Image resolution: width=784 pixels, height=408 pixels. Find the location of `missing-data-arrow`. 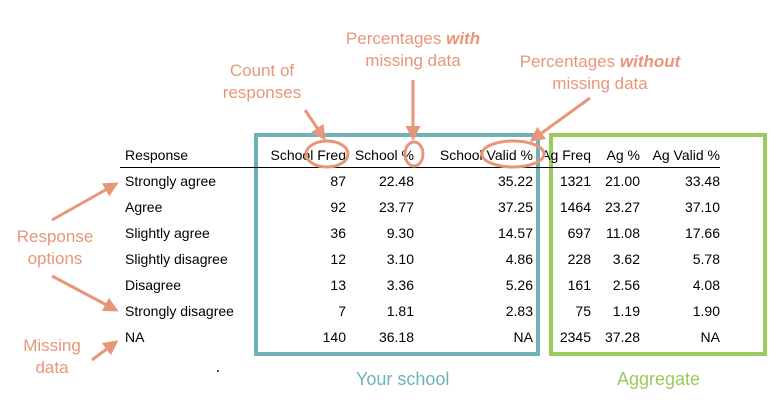

missing-data-arrow is located at coordinates (105, 351).